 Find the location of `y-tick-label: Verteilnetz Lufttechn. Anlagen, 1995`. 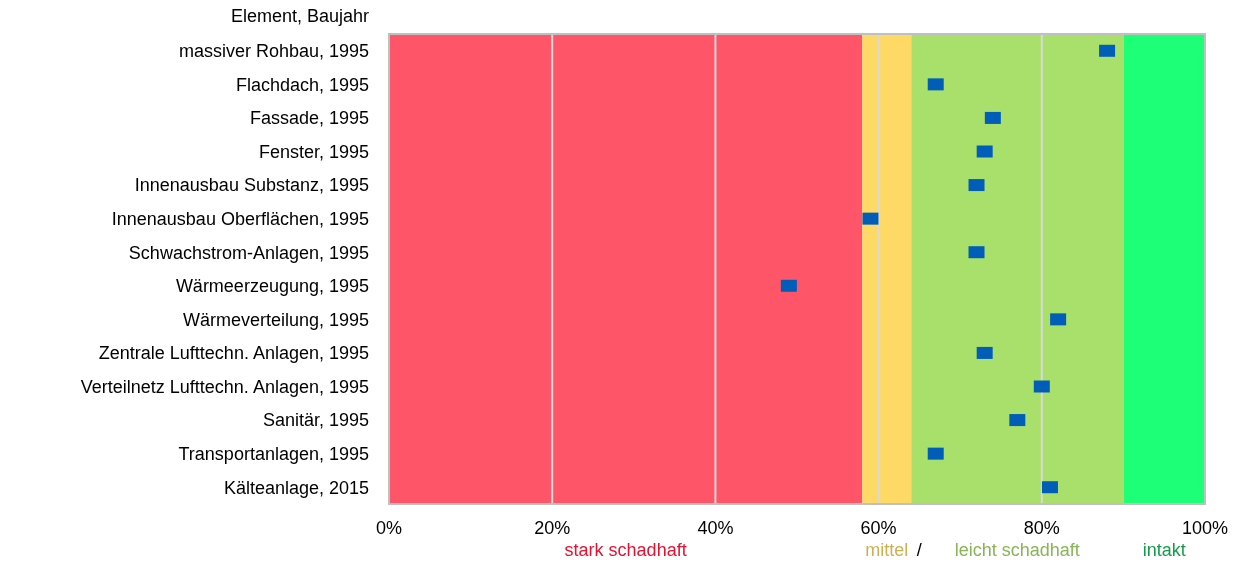

y-tick-label: Verteilnetz Lufttechn. Anlagen, 1995 is located at coordinates (224, 386).